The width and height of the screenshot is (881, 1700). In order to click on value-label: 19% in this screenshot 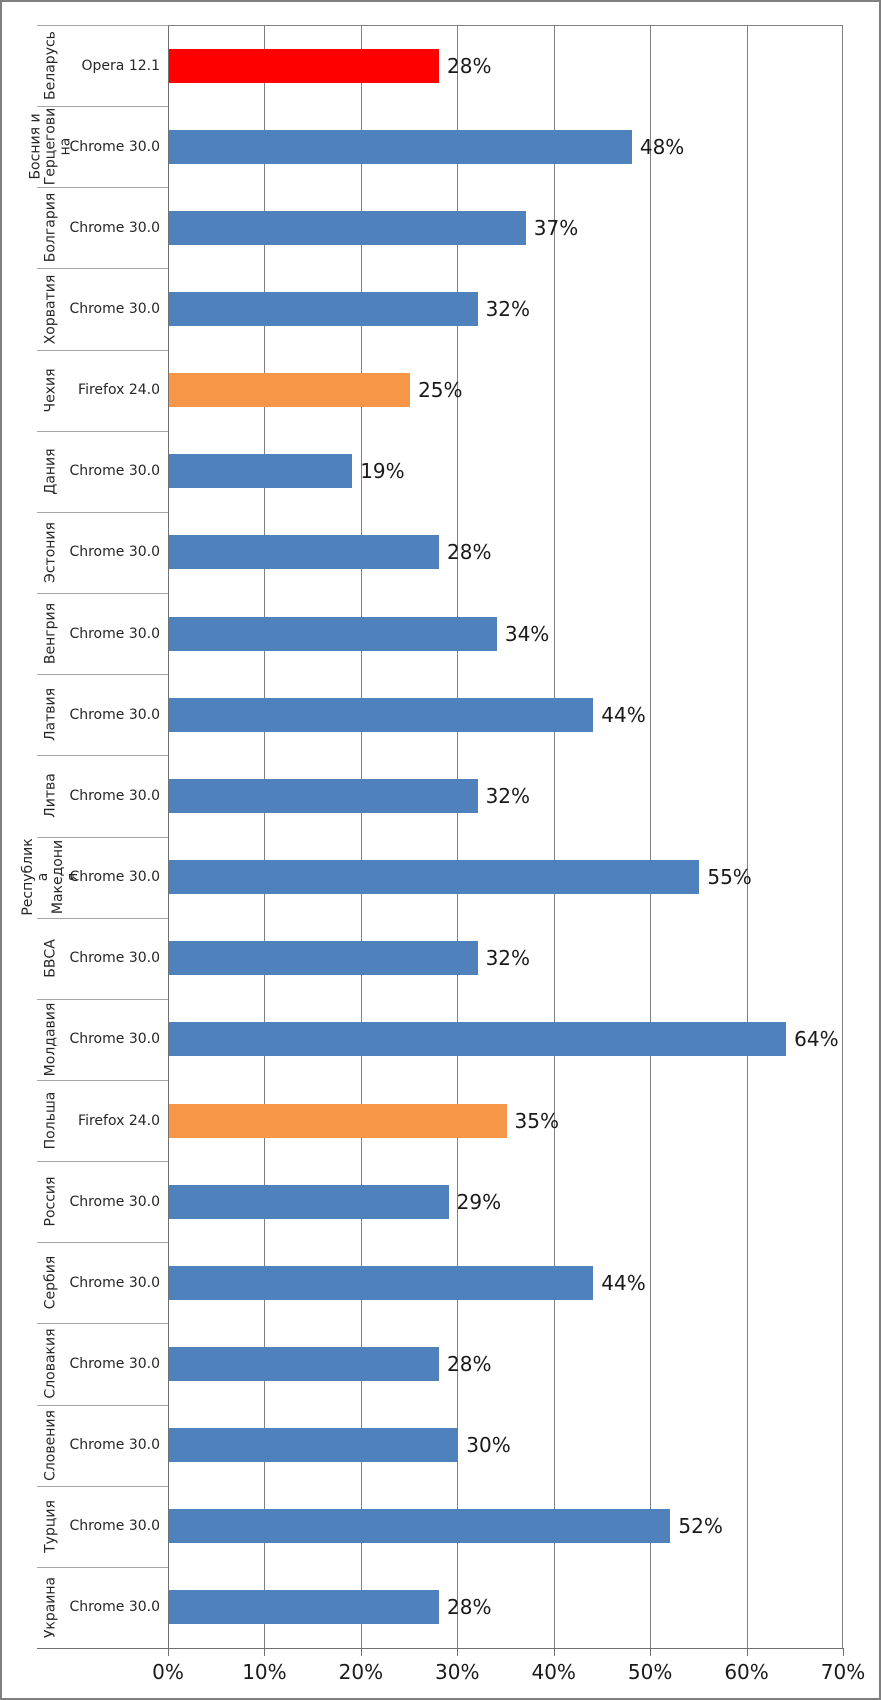, I will do `click(382, 471)`.